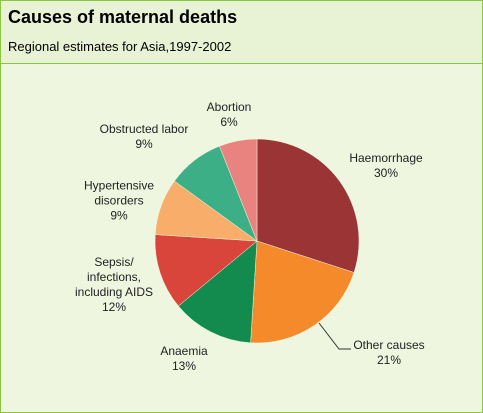  I want to click on slice-label: Sepsis/ infections, including AIDS 12%, so click(114, 285).